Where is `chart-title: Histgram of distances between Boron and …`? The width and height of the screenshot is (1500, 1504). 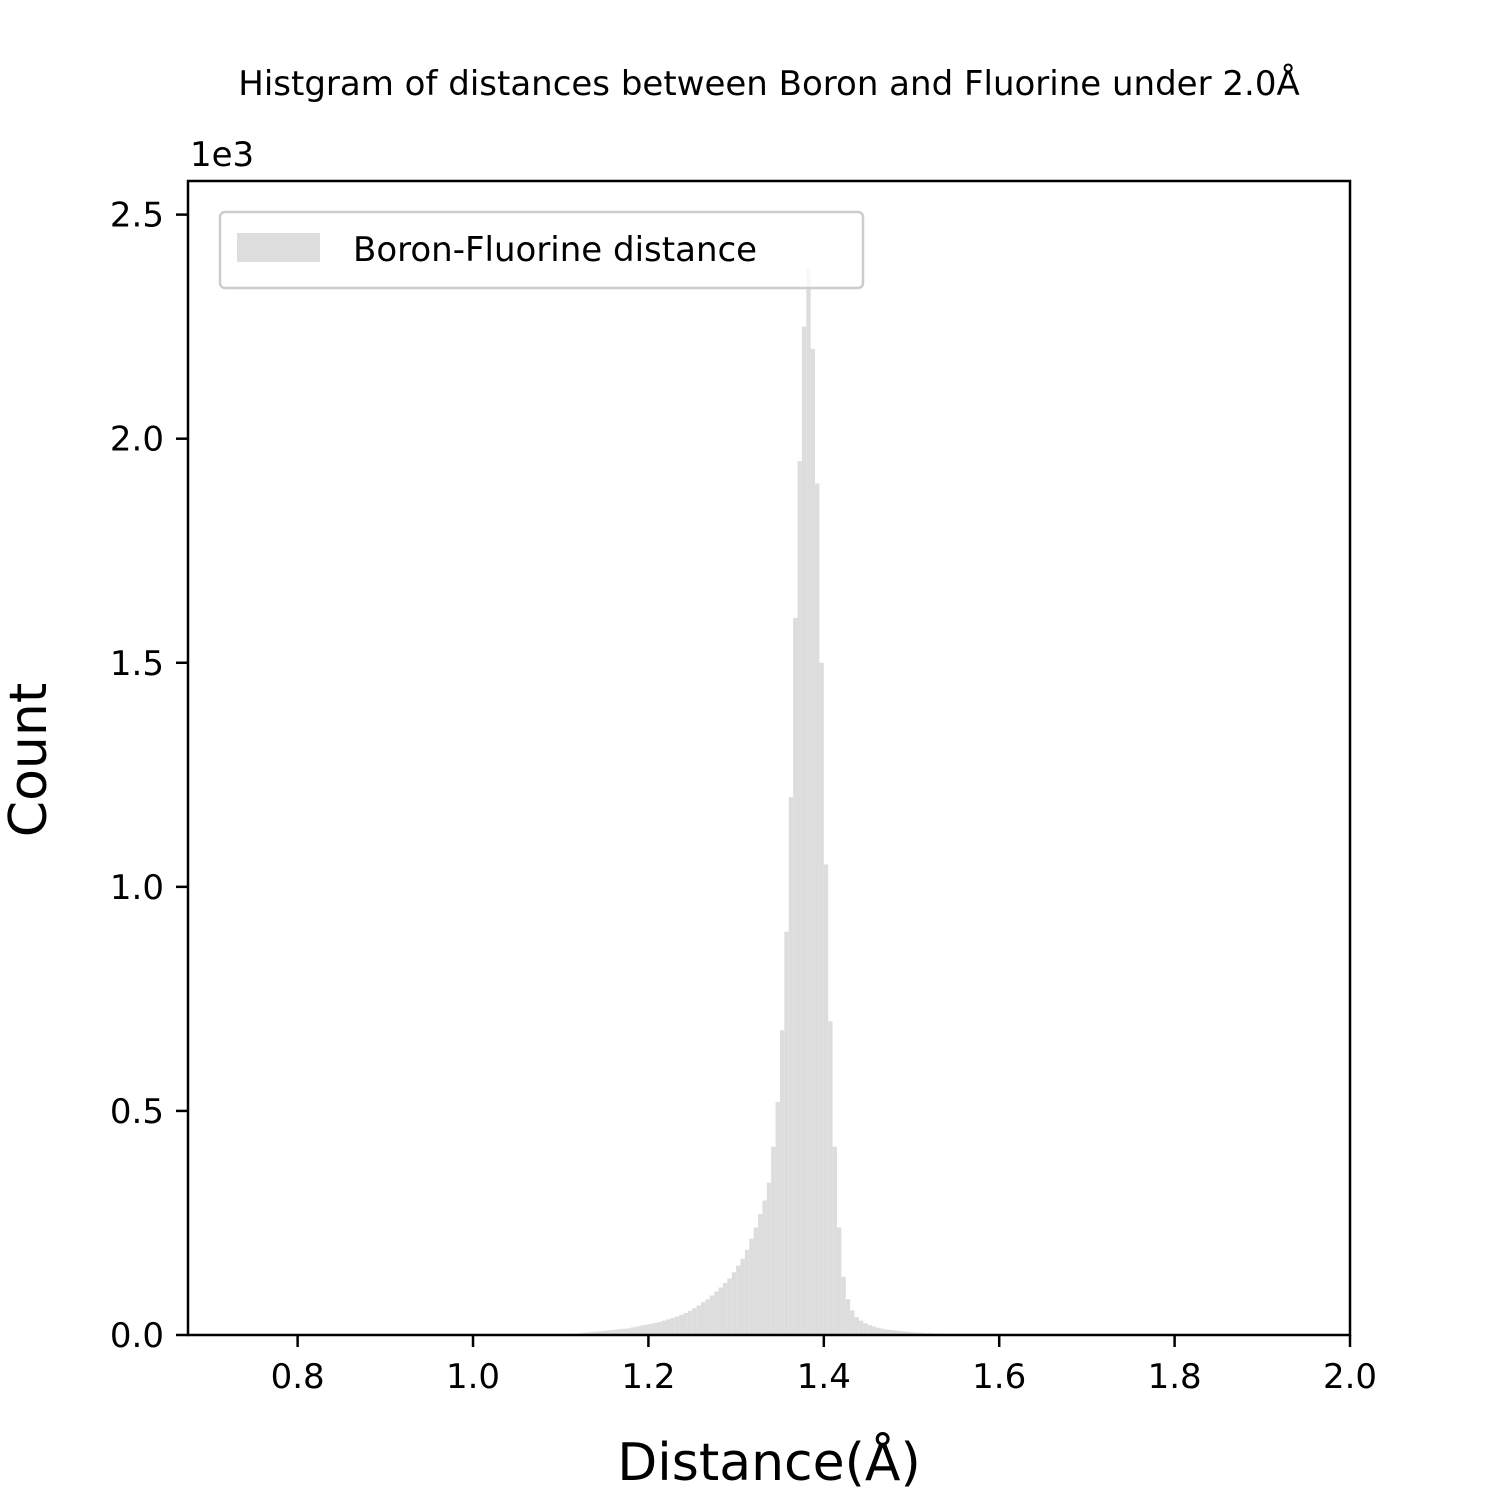 chart-title: Histgram of distances between Boron and … is located at coordinates (768, 83).